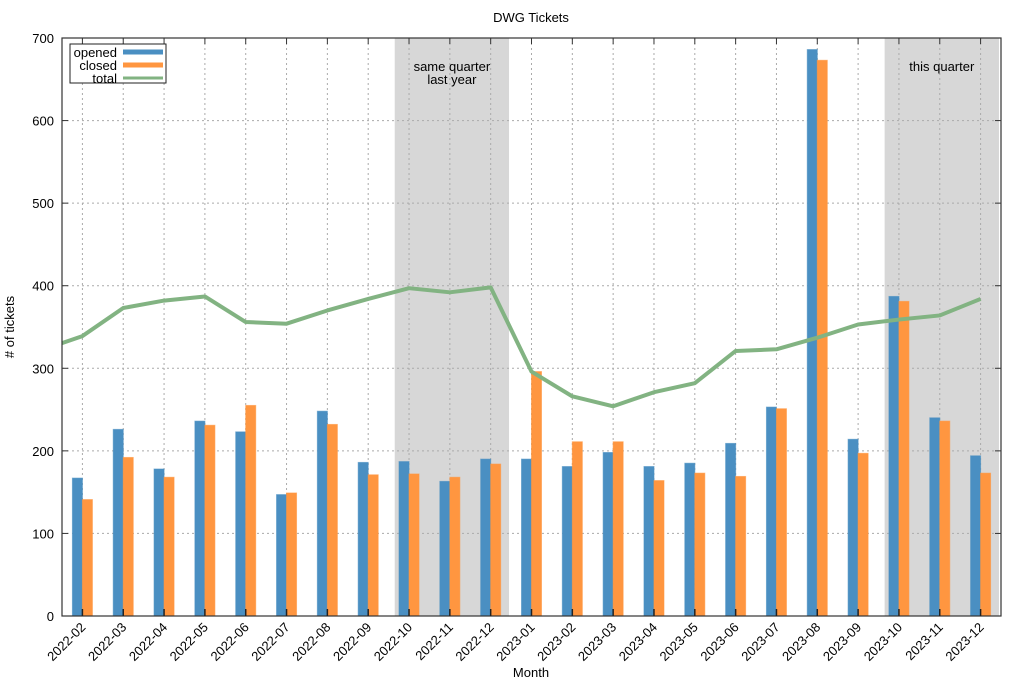 The image size is (1024, 688). I want to click on y-tick-label: 600, so click(43, 121).